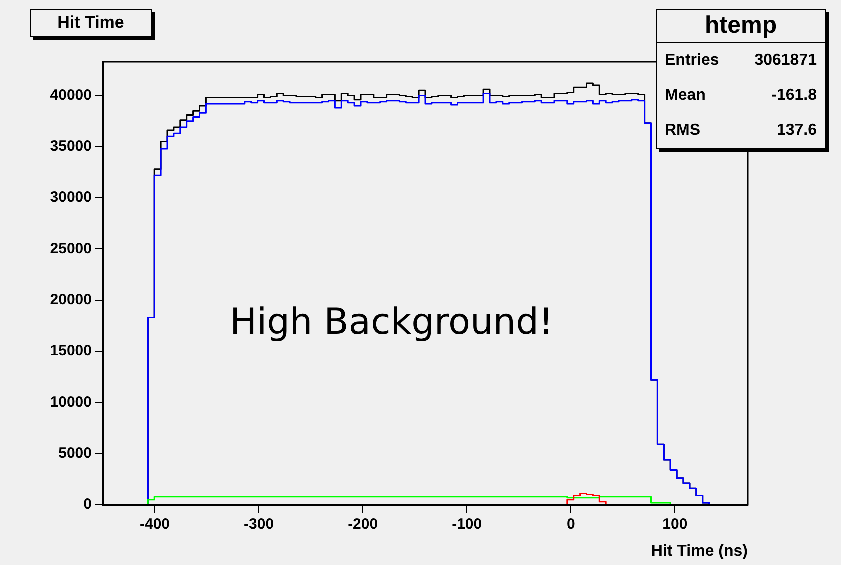 This screenshot has width=841, height=565. I want to click on x-tick-label: -400, so click(155, 525).